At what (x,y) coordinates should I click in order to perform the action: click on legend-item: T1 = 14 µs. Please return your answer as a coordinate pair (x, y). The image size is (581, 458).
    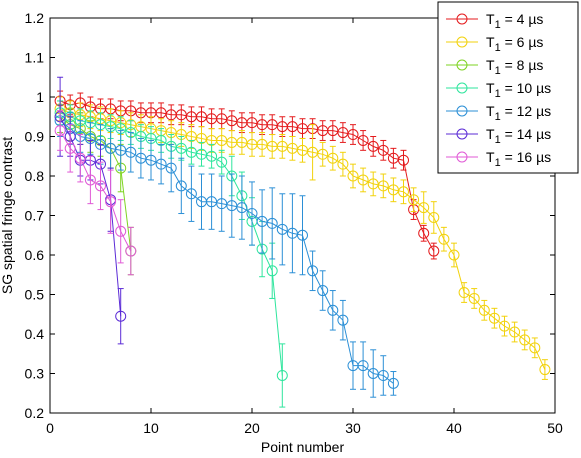
    Looking at the image, I should click on (498, 136).